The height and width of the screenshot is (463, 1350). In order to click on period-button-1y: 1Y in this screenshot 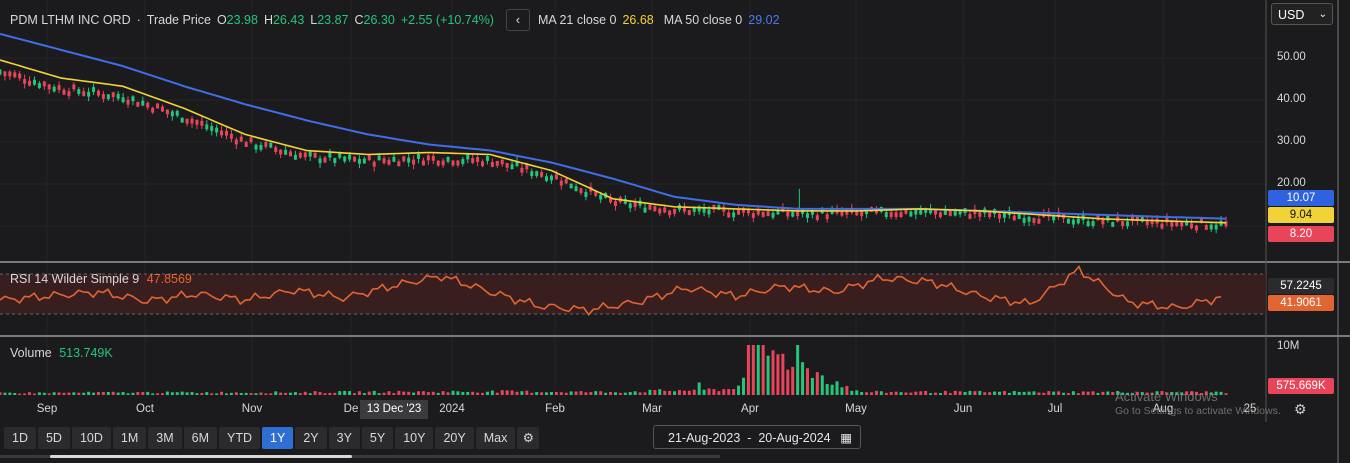, I will do `click(278, 438)`.